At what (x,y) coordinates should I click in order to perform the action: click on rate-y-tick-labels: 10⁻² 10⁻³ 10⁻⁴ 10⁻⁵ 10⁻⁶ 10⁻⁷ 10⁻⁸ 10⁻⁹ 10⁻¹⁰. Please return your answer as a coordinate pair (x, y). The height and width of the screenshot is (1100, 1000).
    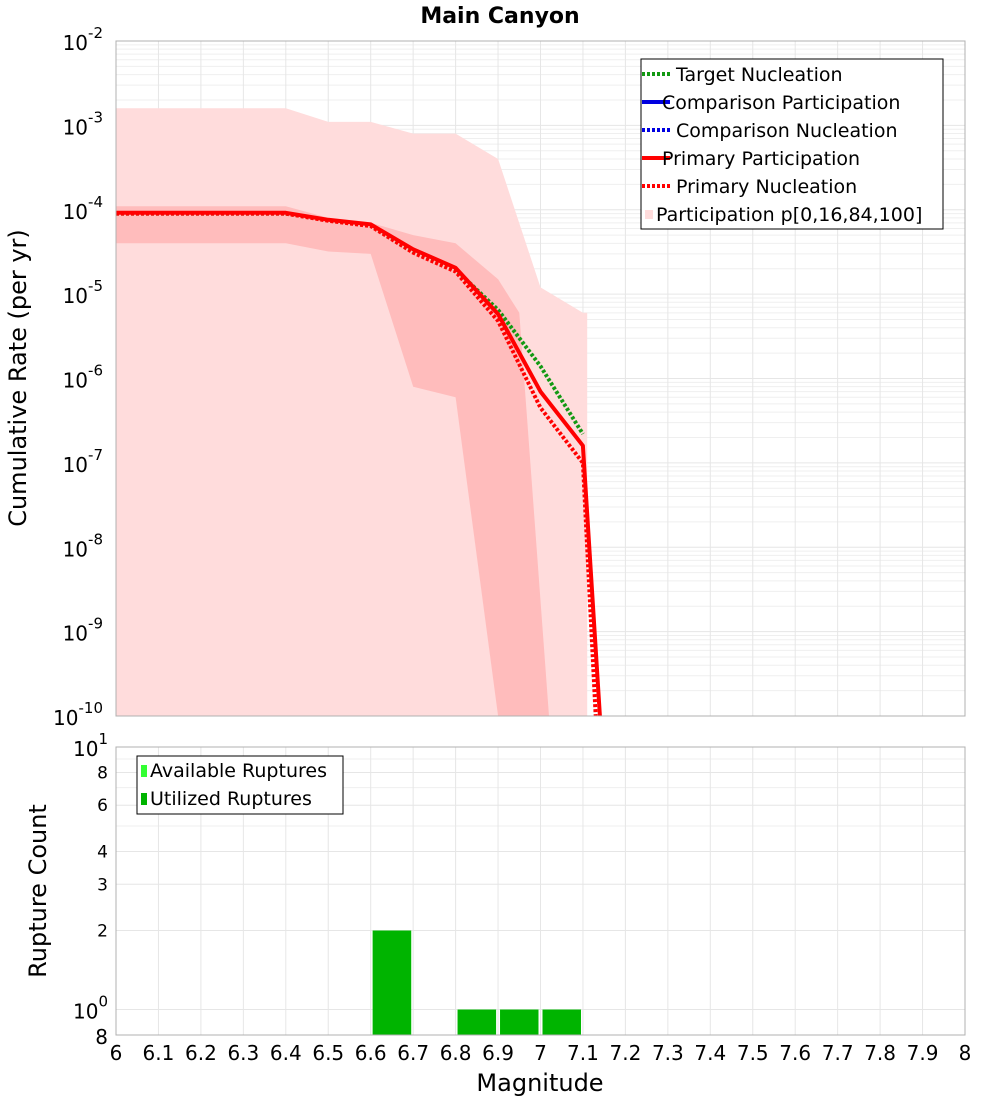
    Looking at the image, I should click on (78, 377).